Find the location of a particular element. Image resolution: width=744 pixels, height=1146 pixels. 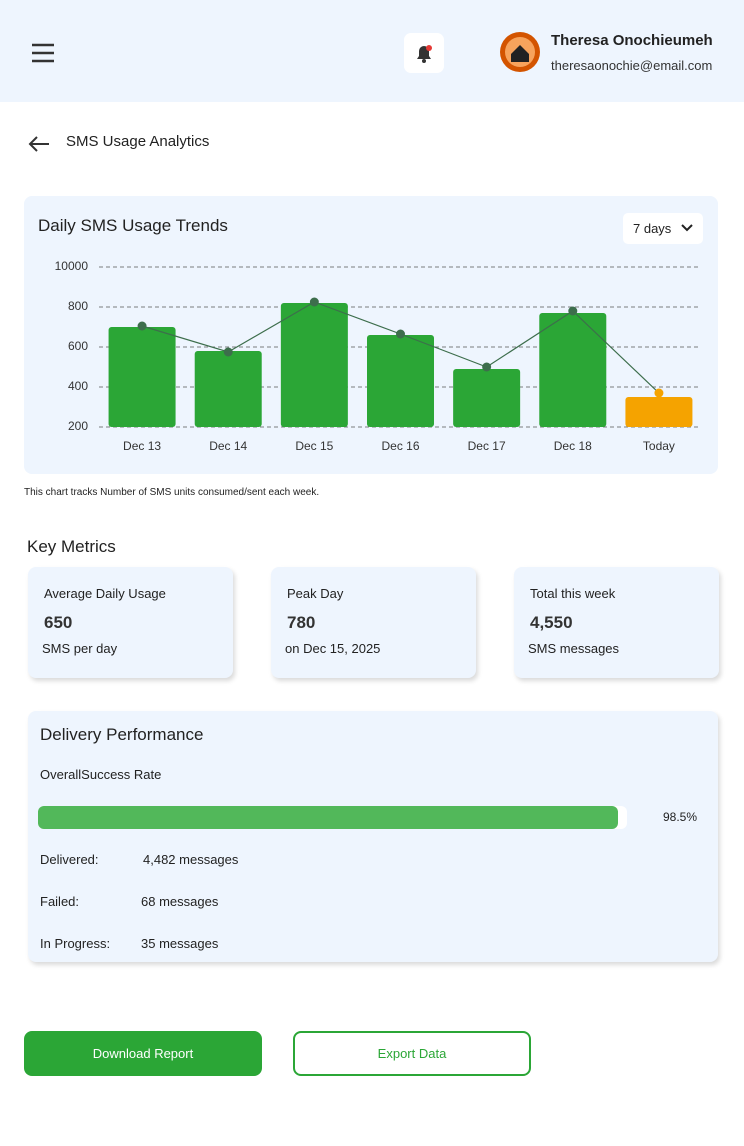

x-tick-label: Dec 18 is located at coordinates (573, 446).